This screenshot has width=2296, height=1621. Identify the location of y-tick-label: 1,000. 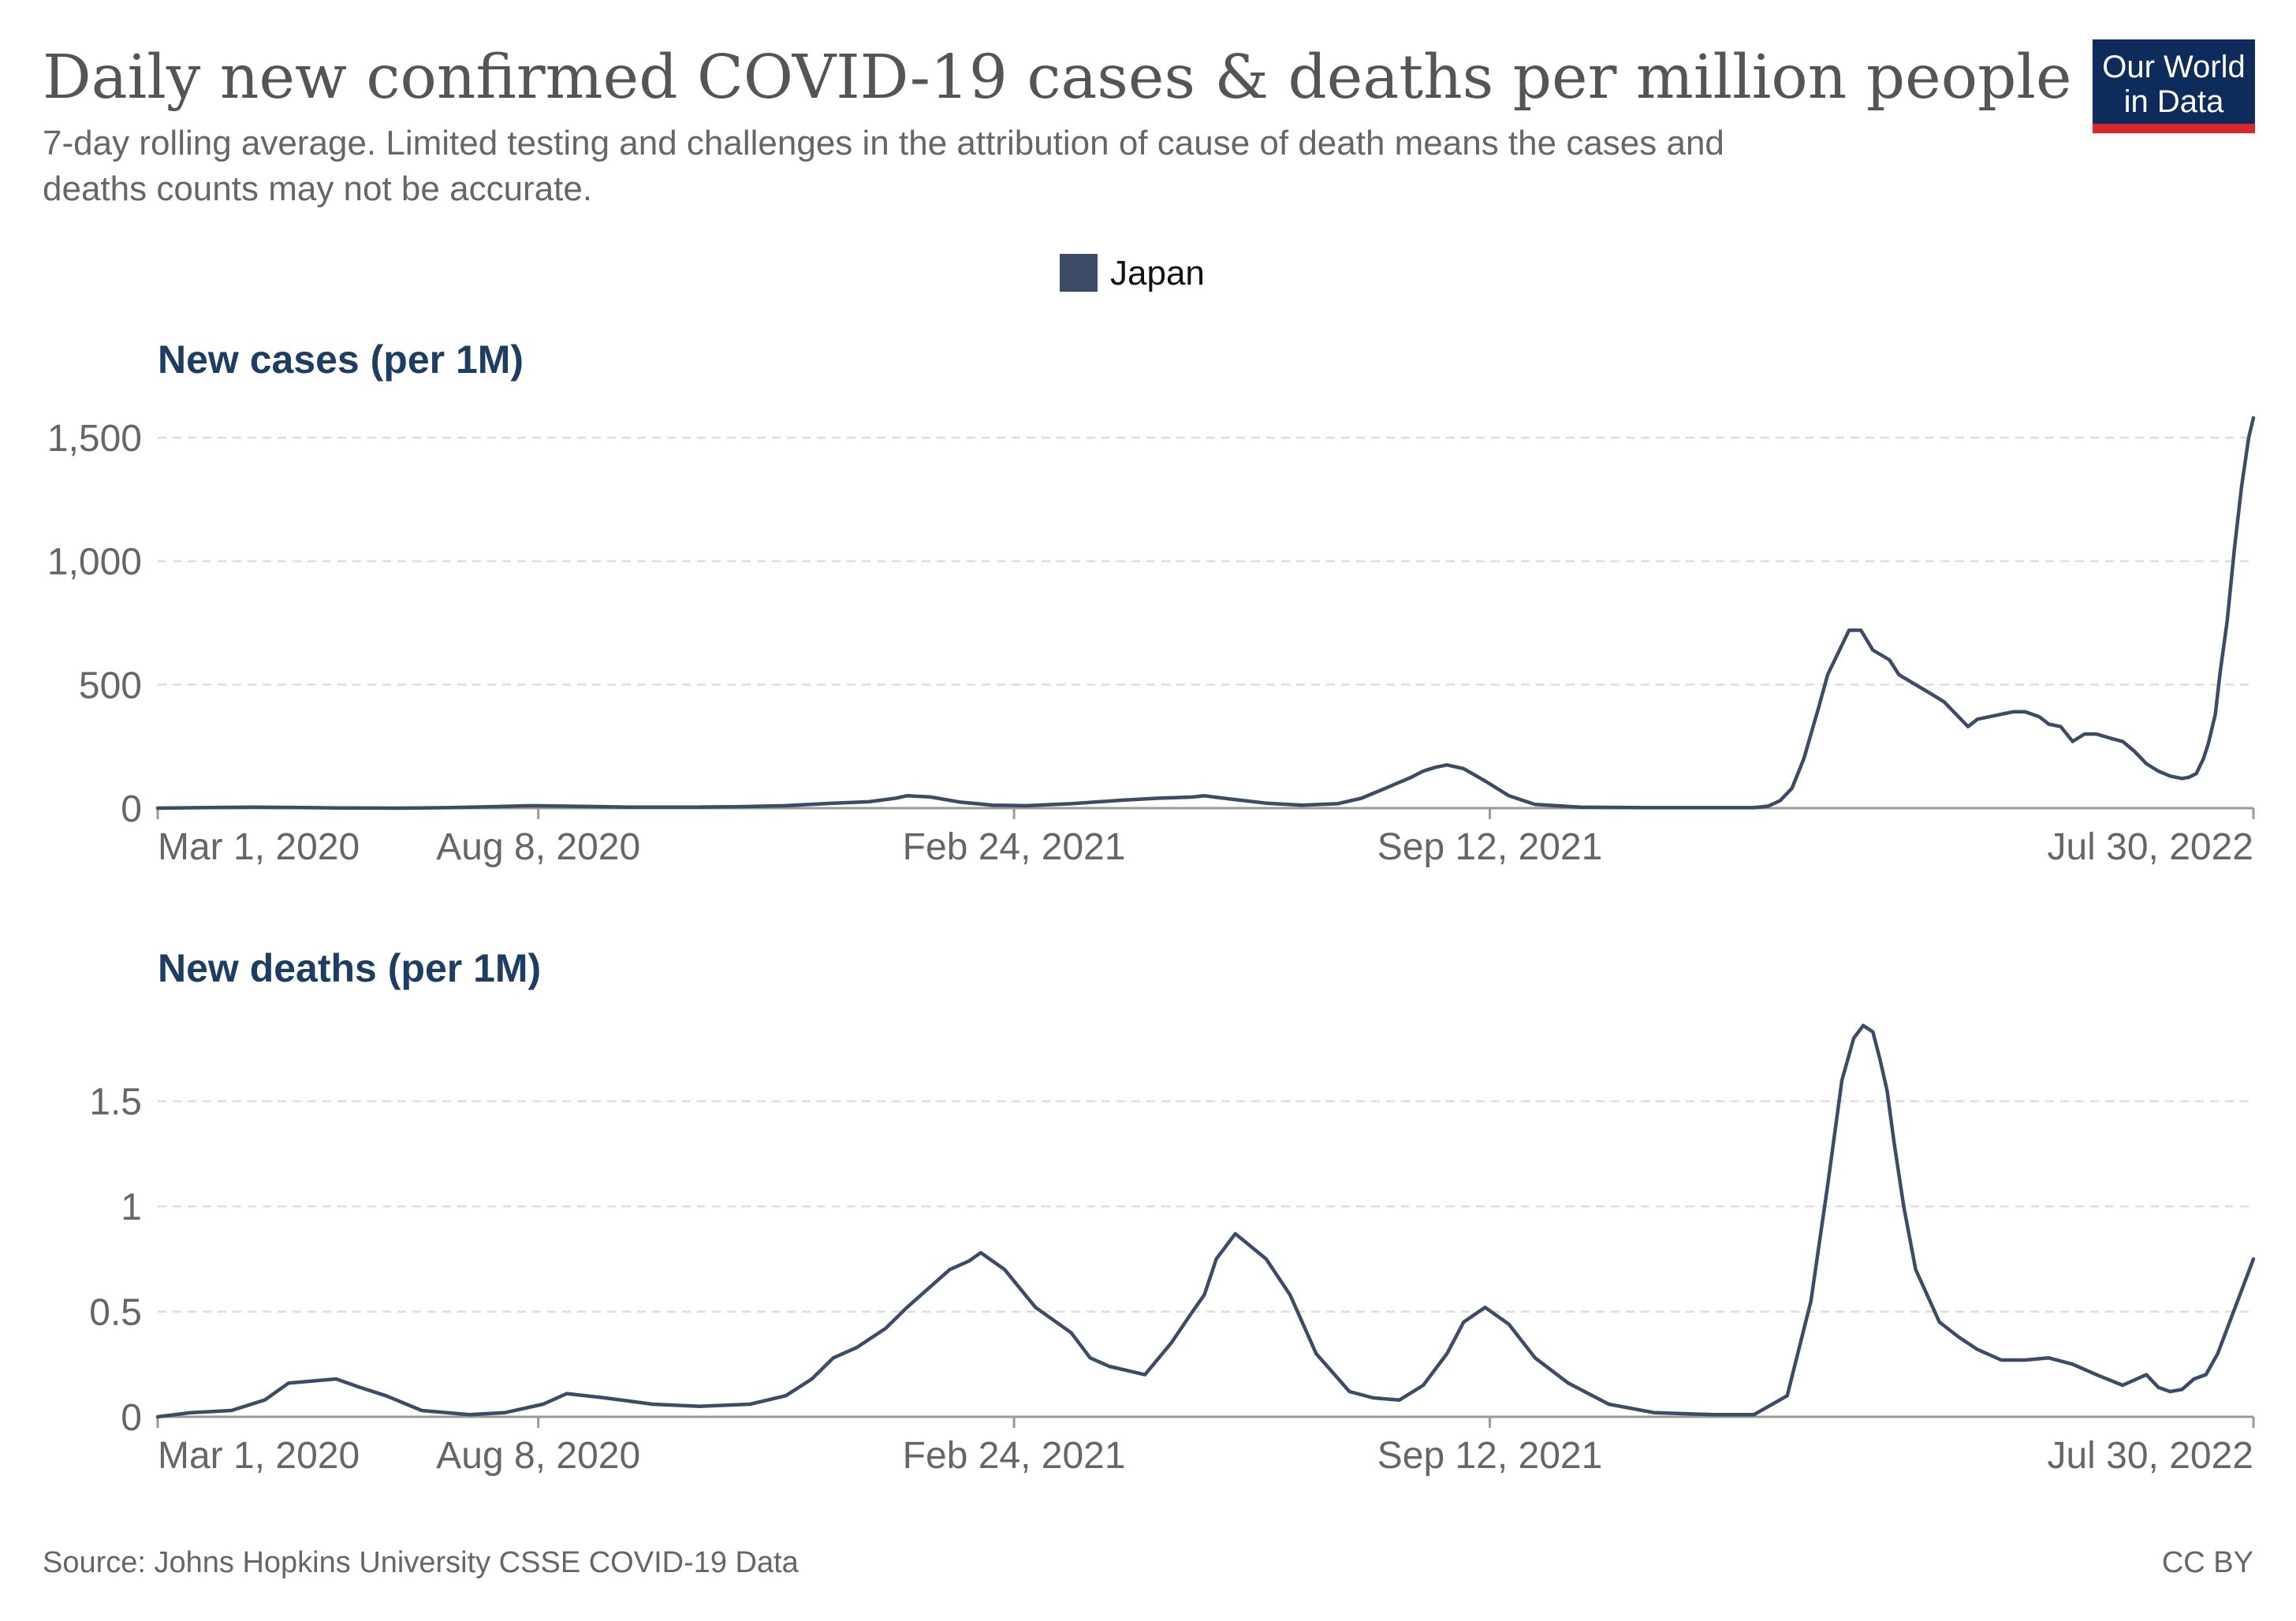
(94, 562).